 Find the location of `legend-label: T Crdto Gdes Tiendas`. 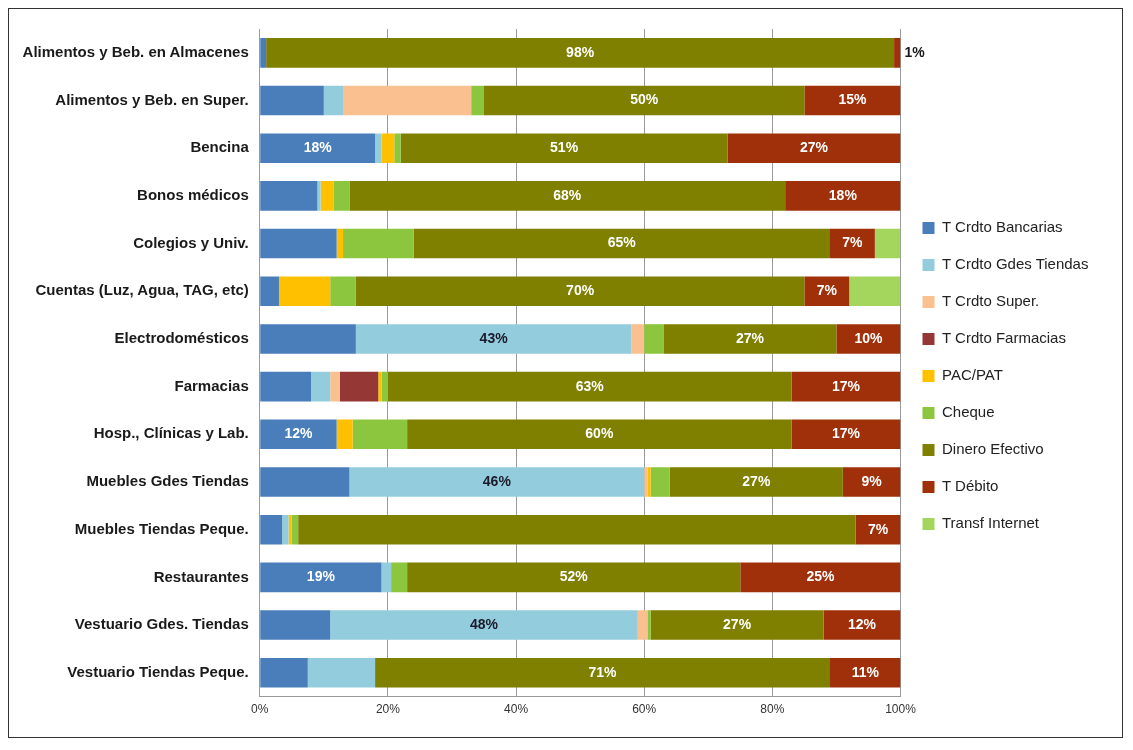

legend-label: T Crdto Gdes Tiendas is located at coordinates (1015, 264).